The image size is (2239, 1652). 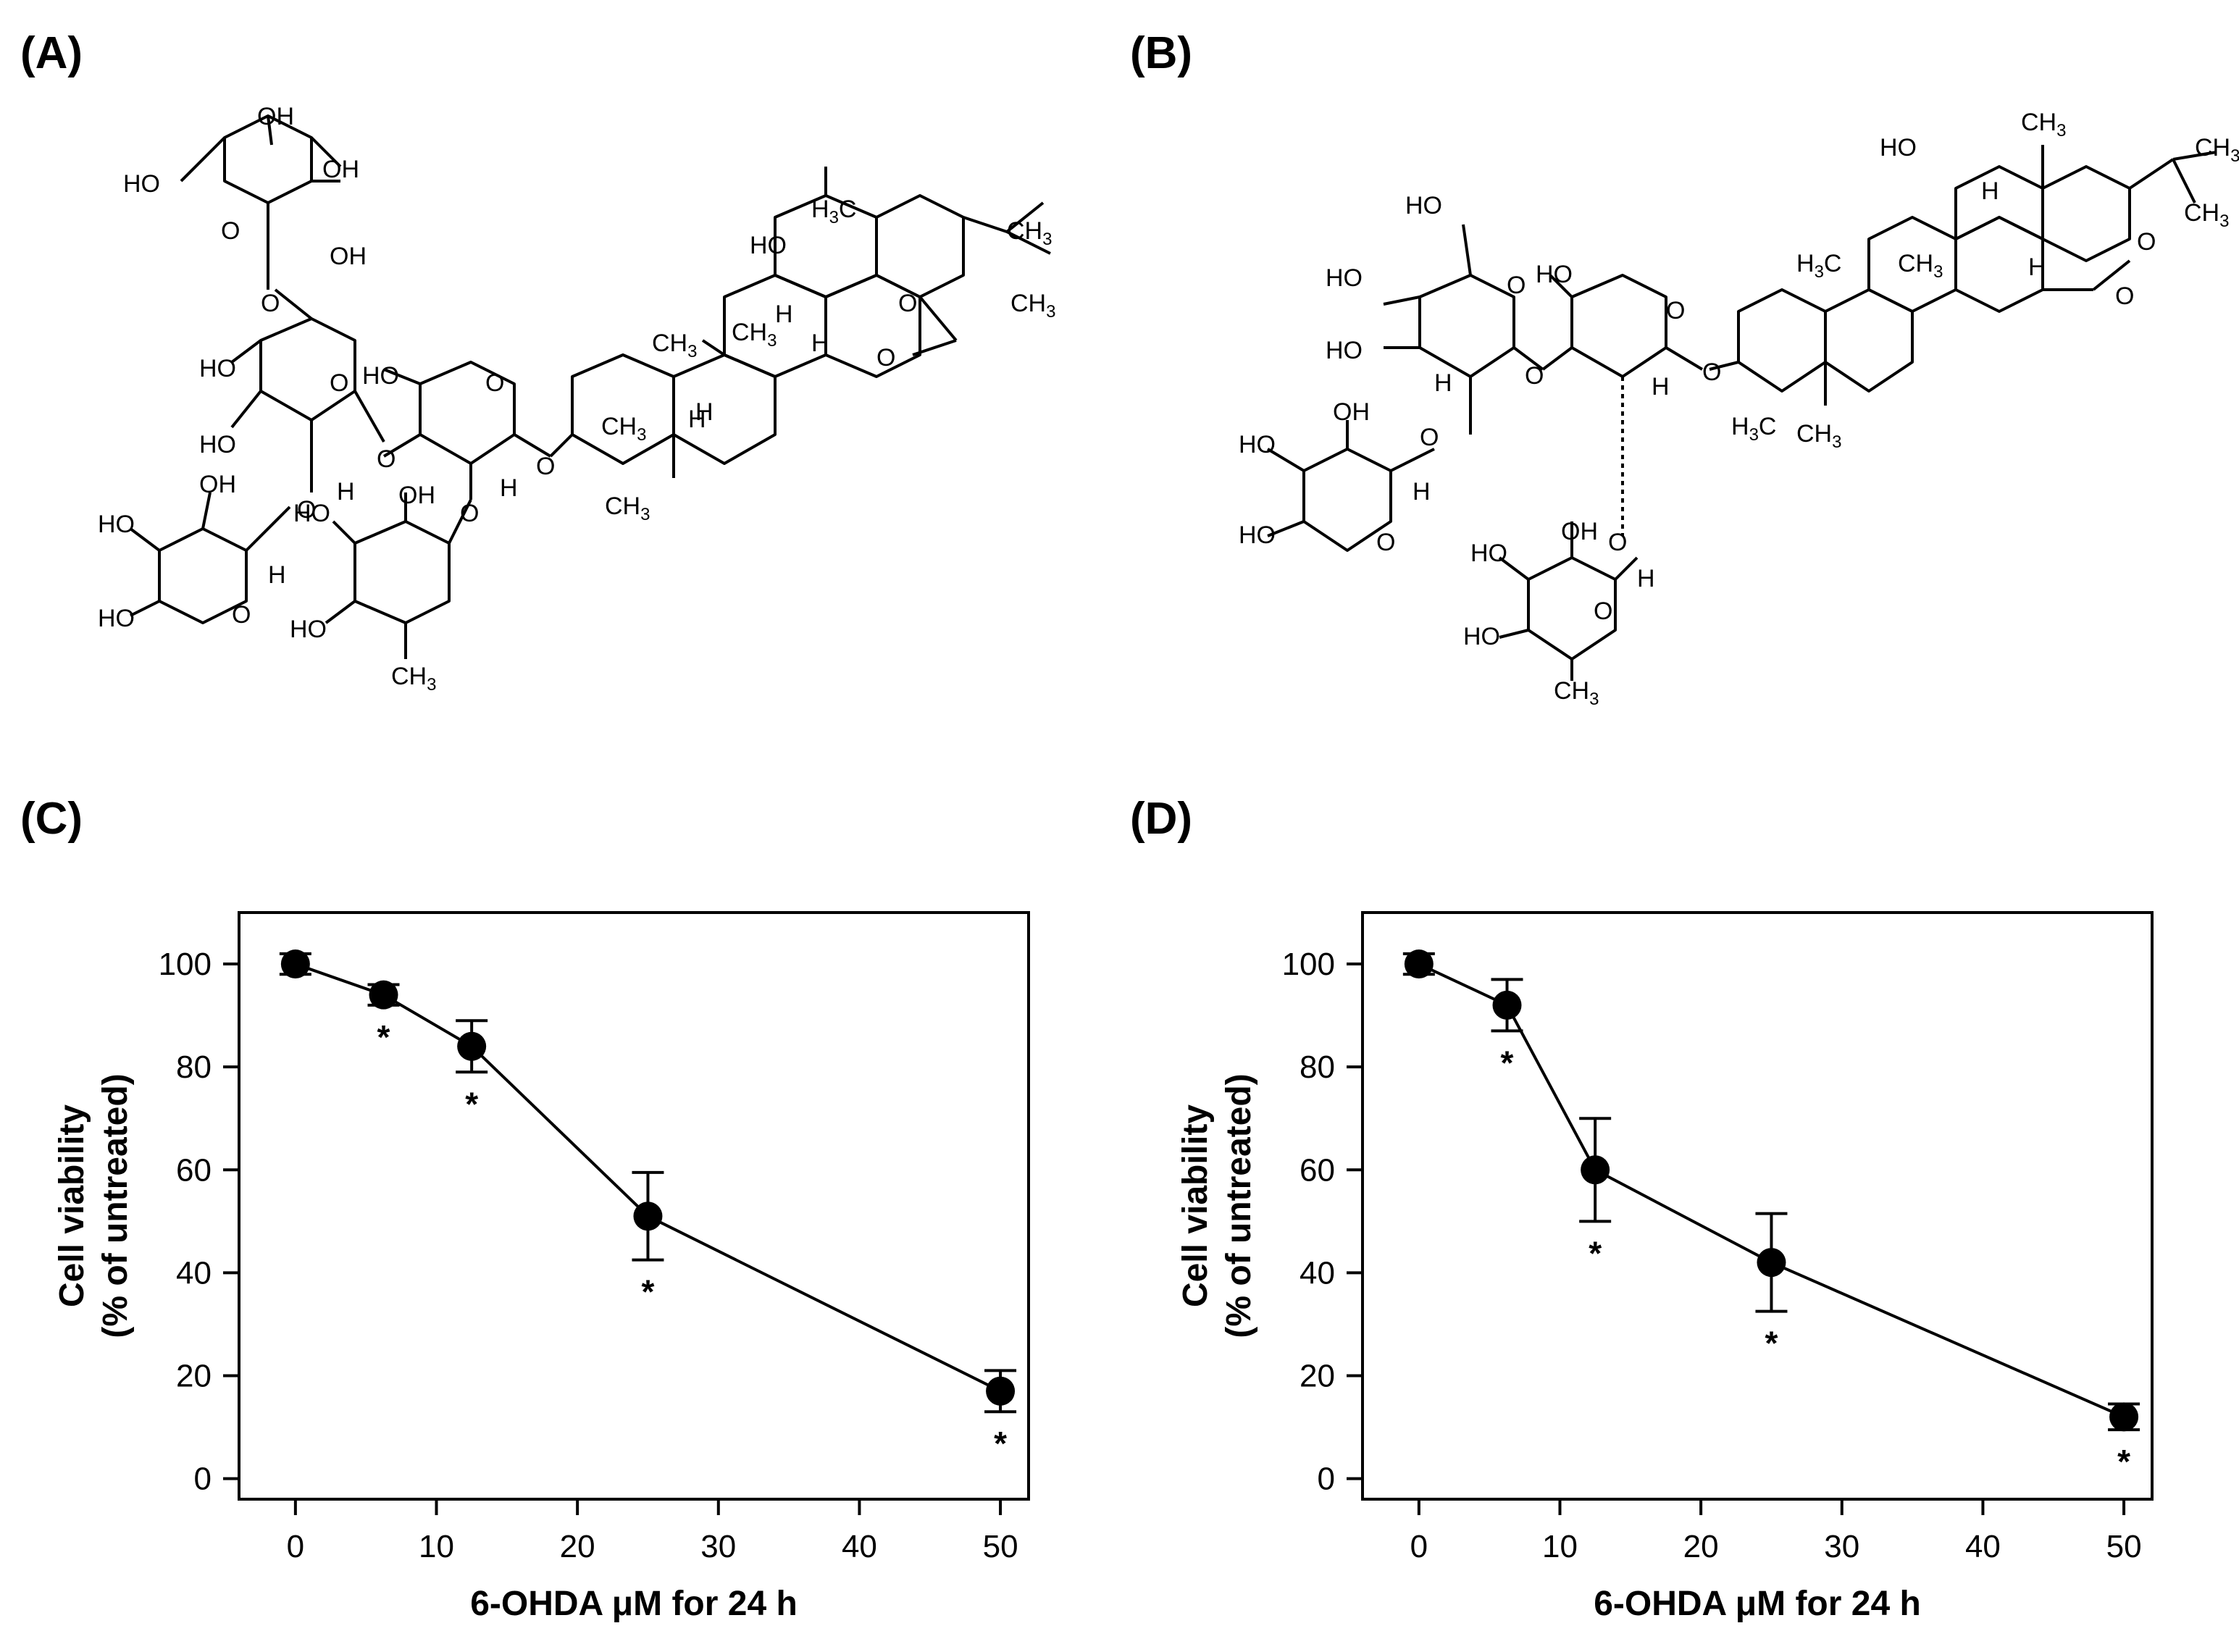 I want to click on x-tick-label: 0, so click(x=1419, y=1546).